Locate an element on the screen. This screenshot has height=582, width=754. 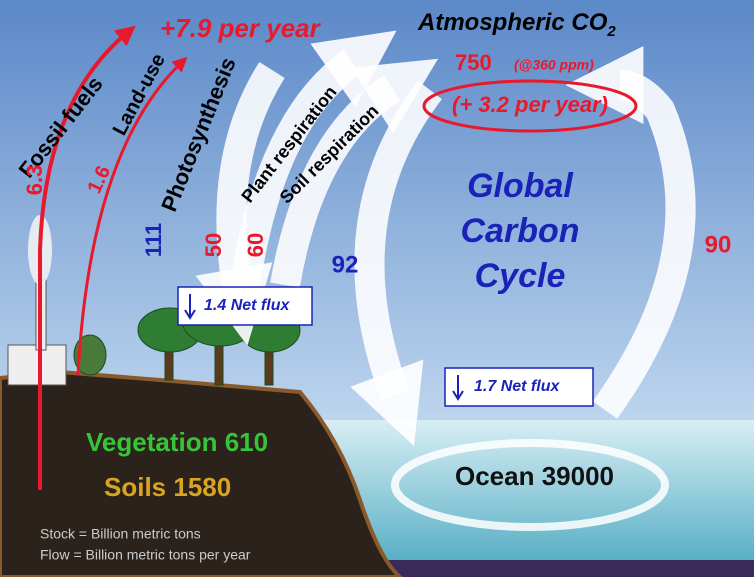
center-label: Carbon is located at coordinates (520, 231).